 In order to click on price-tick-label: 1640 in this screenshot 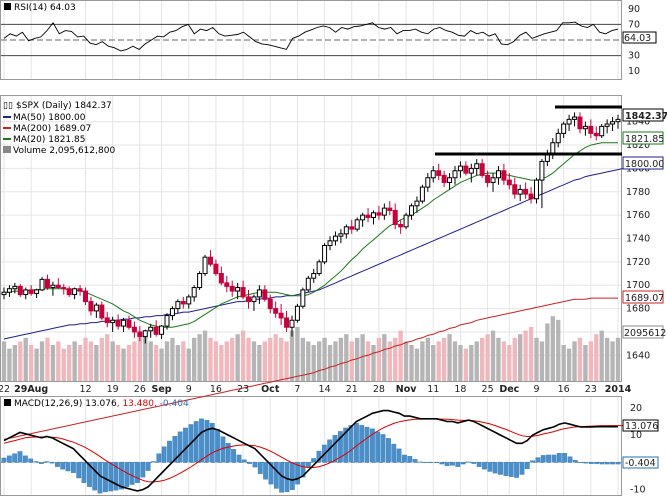, I will do `click(638, 355)`.